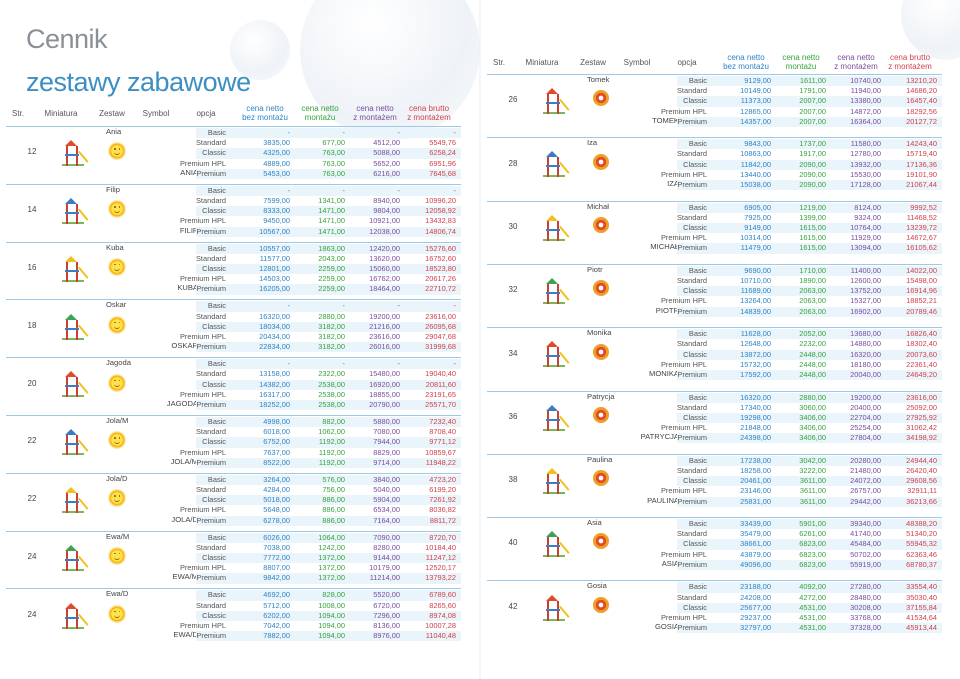 The height and width of the screenshot is (679, 960). I want to click on net-price-without-assembly: 6202,00, so click(276, 615).